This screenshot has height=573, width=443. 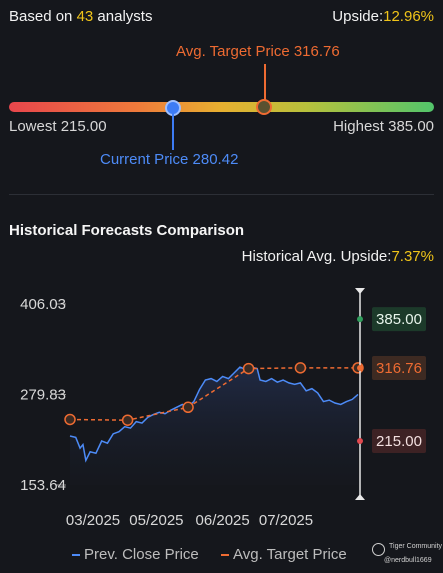 I want to click on historical-upside-label: Historical Avg. Upside:7.37%, so click(x=337, y=256).